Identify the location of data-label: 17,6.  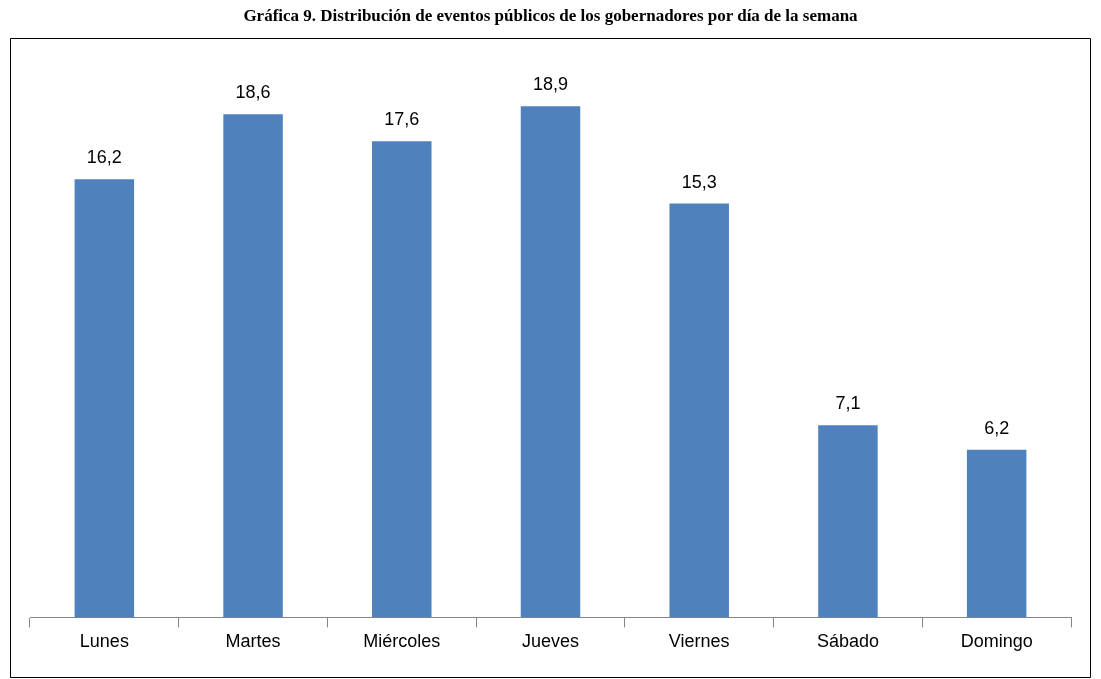
(402, 119).